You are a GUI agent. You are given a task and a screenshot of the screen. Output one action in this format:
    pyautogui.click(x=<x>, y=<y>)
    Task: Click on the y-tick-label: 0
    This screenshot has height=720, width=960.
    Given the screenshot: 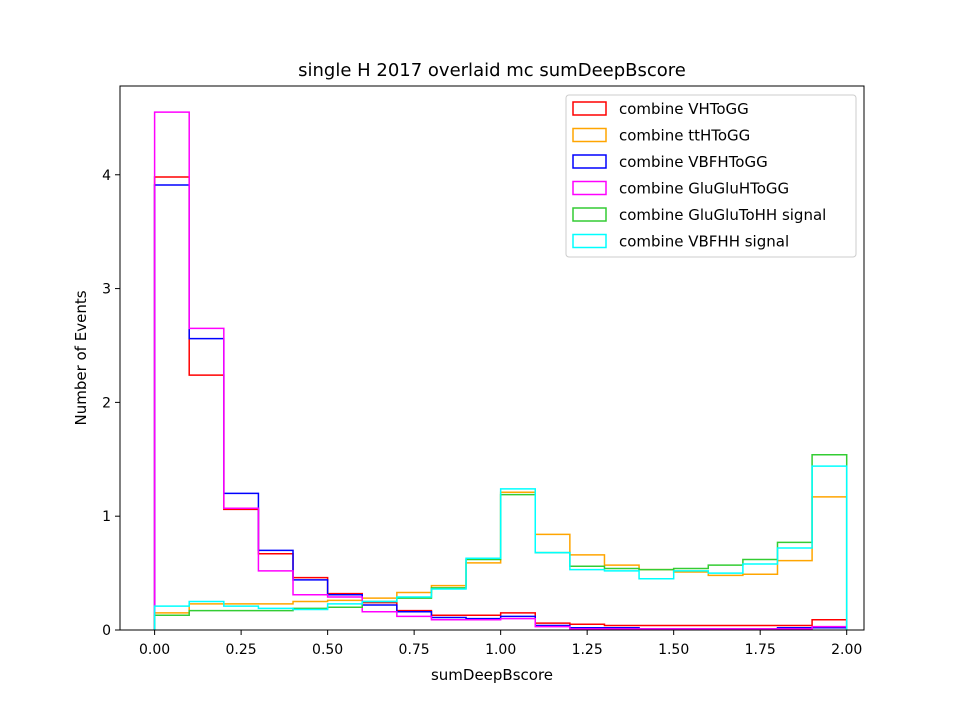 What is the action you would take?
    pyautogui.click(x=106, y=631)
    